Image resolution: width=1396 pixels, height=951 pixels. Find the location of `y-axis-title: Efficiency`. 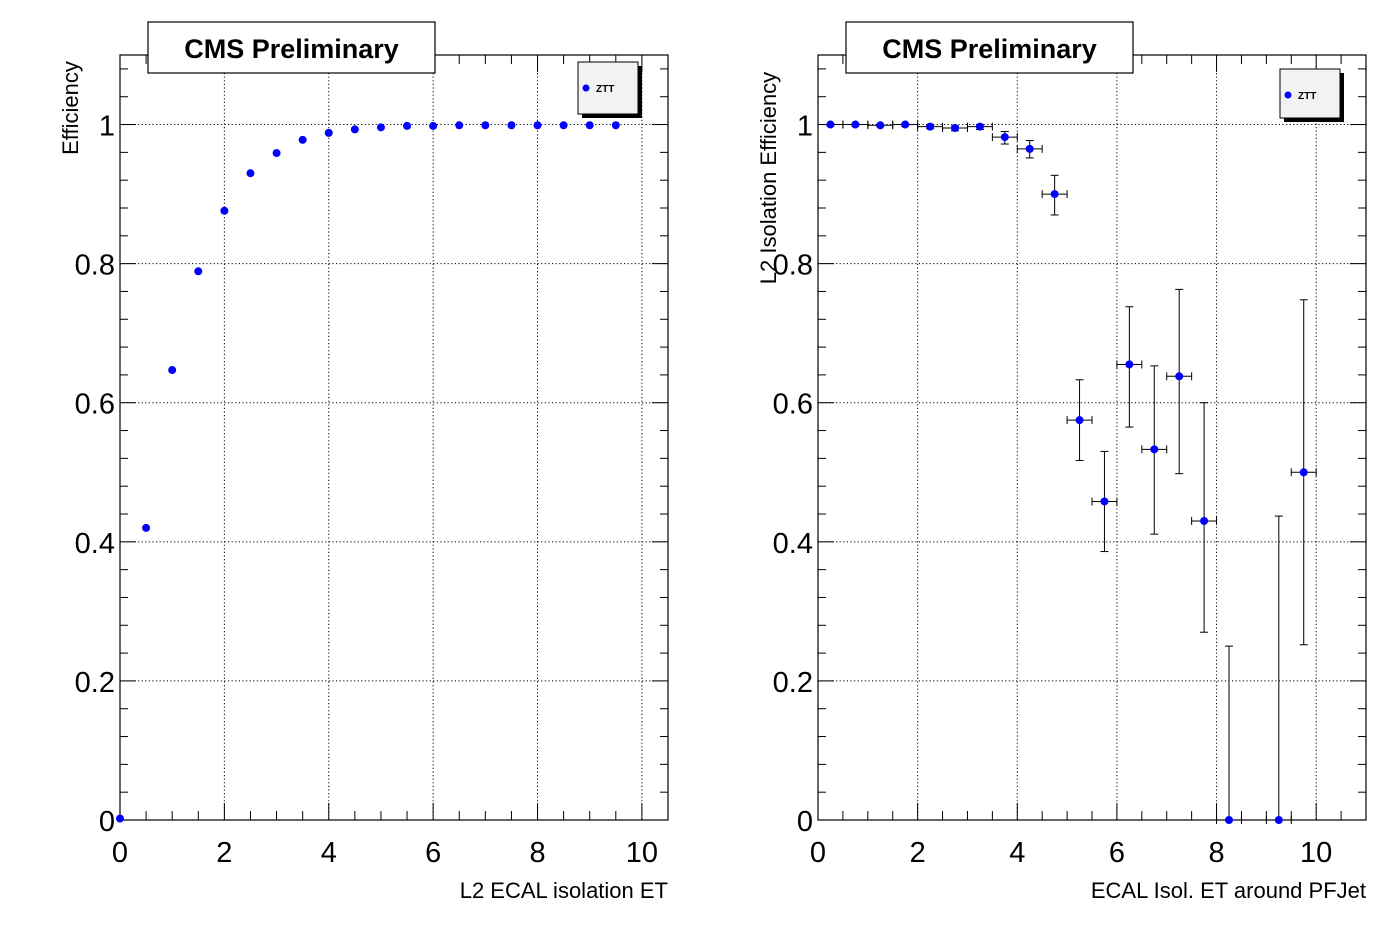

y-axis-title: Efficiency is located at coordinates (70, 108).